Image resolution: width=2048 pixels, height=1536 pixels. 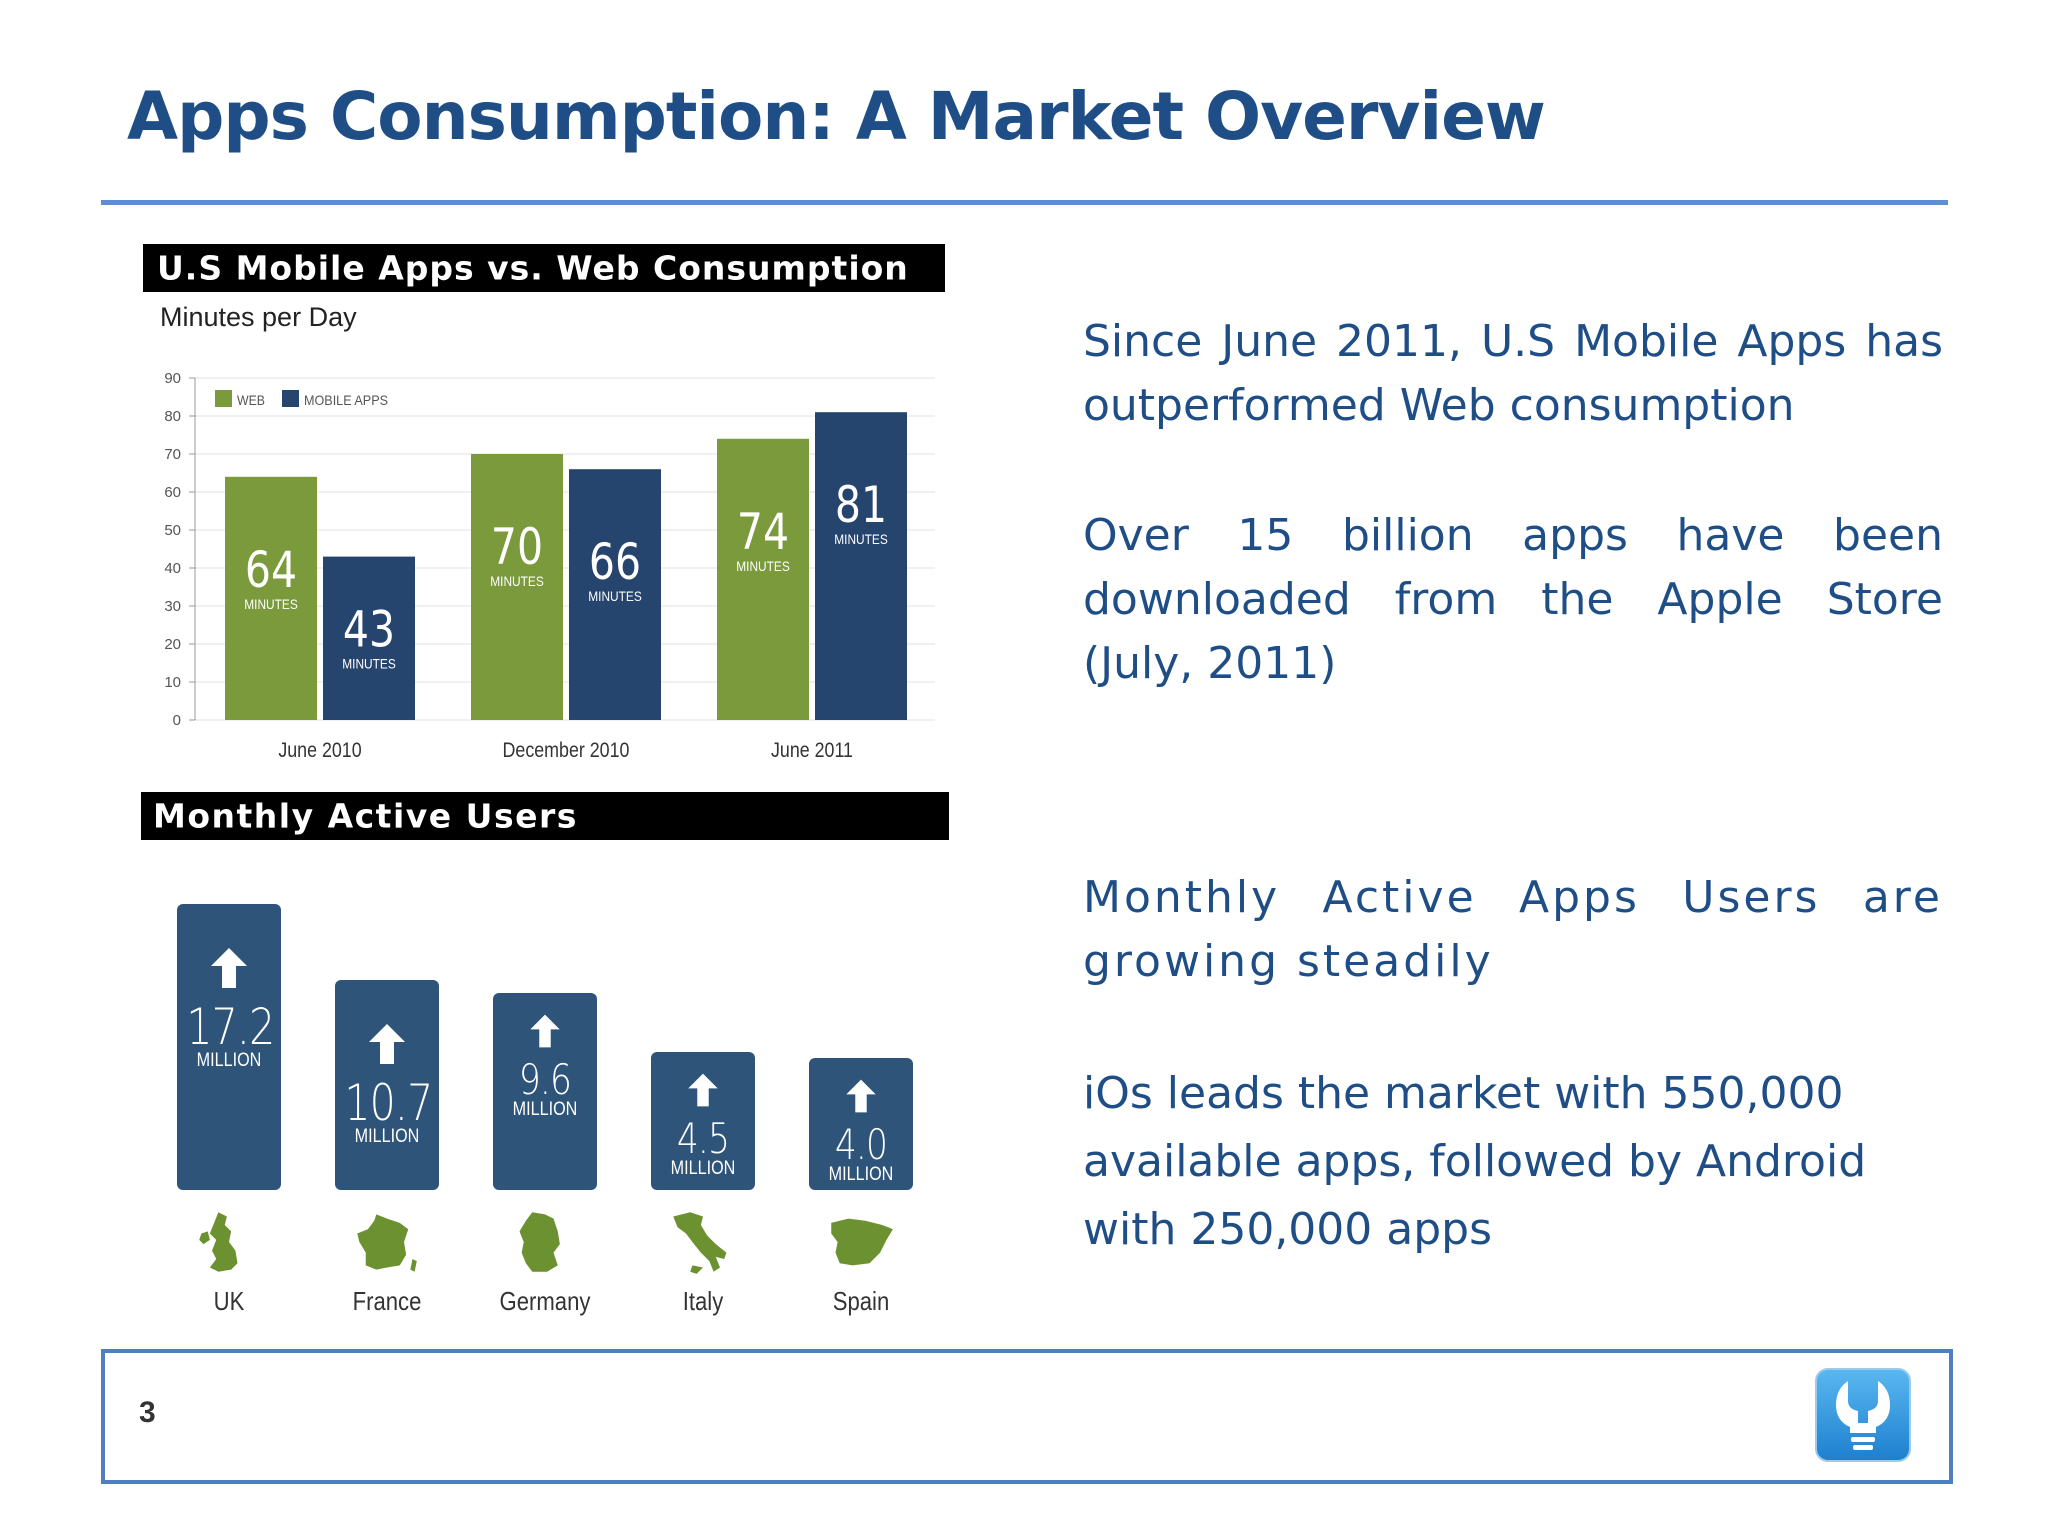 What do you see at coordinates (533, 268) in the screenshot?
I see `chart1-banner-text: U.S Mobile Apps vs. Web Consumption` at bounding box center [533, 268].